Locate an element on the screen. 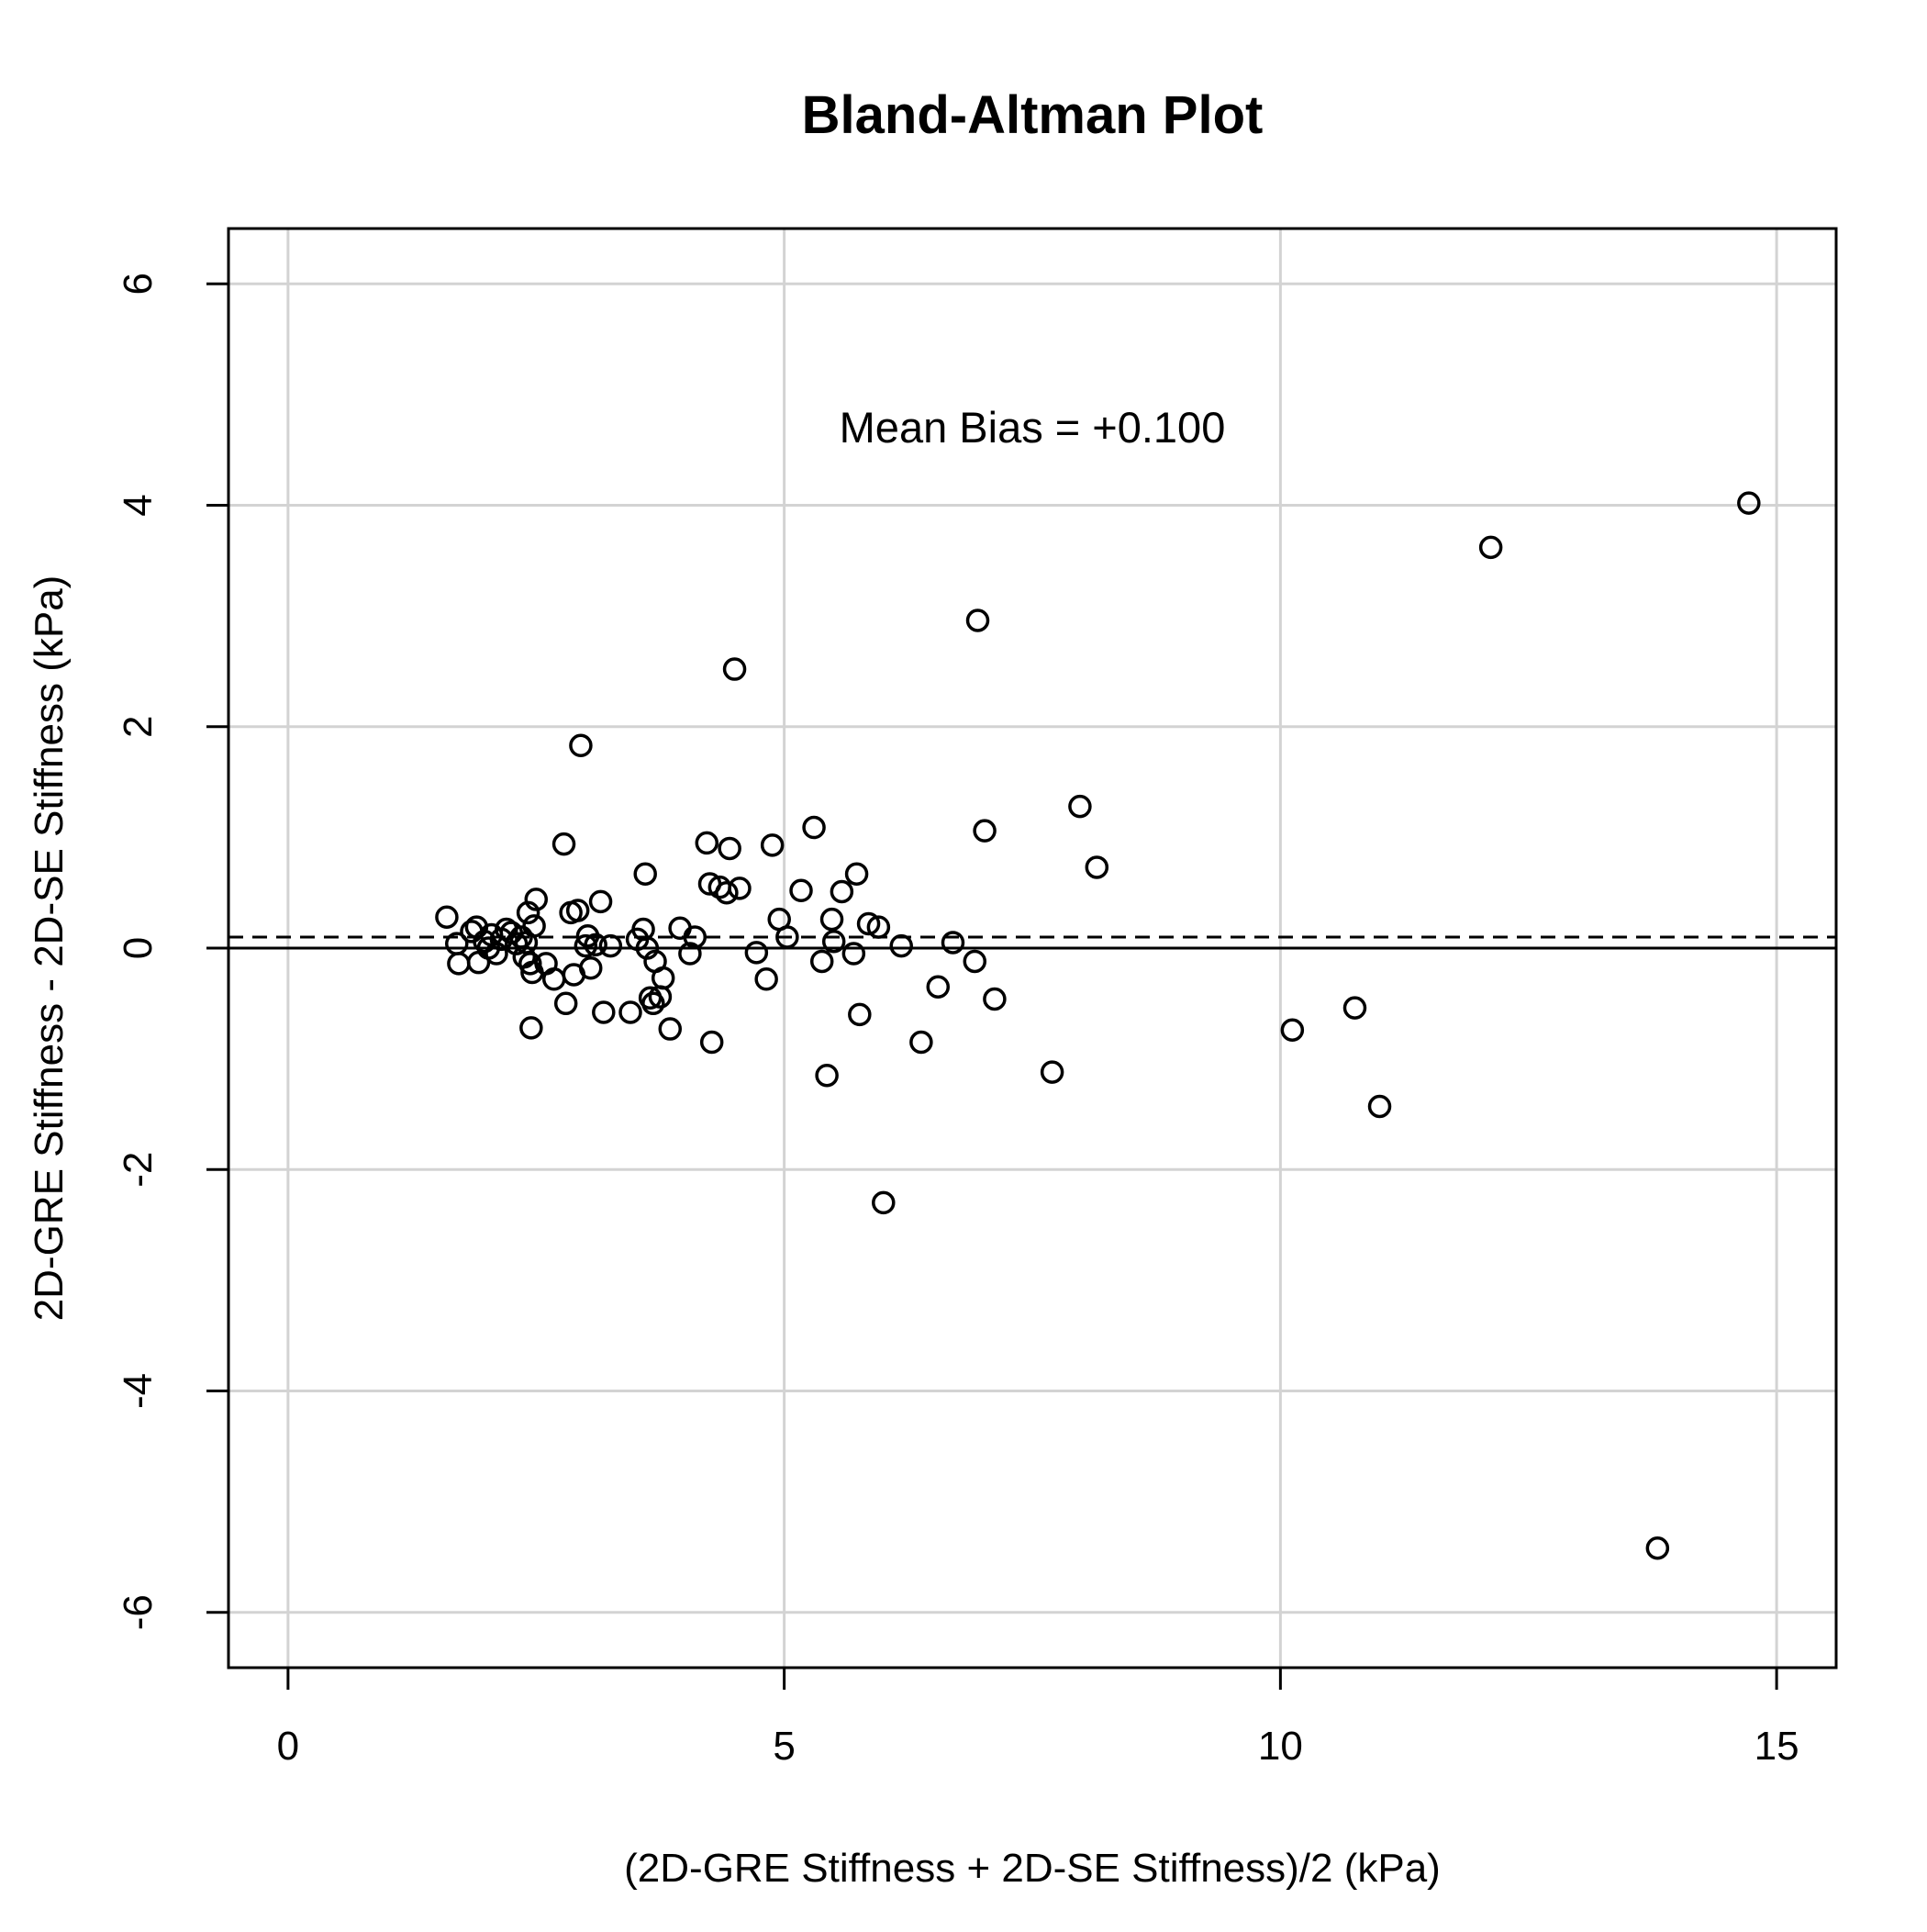  y-tick-label: 2 is located at coordinates (138, 727).